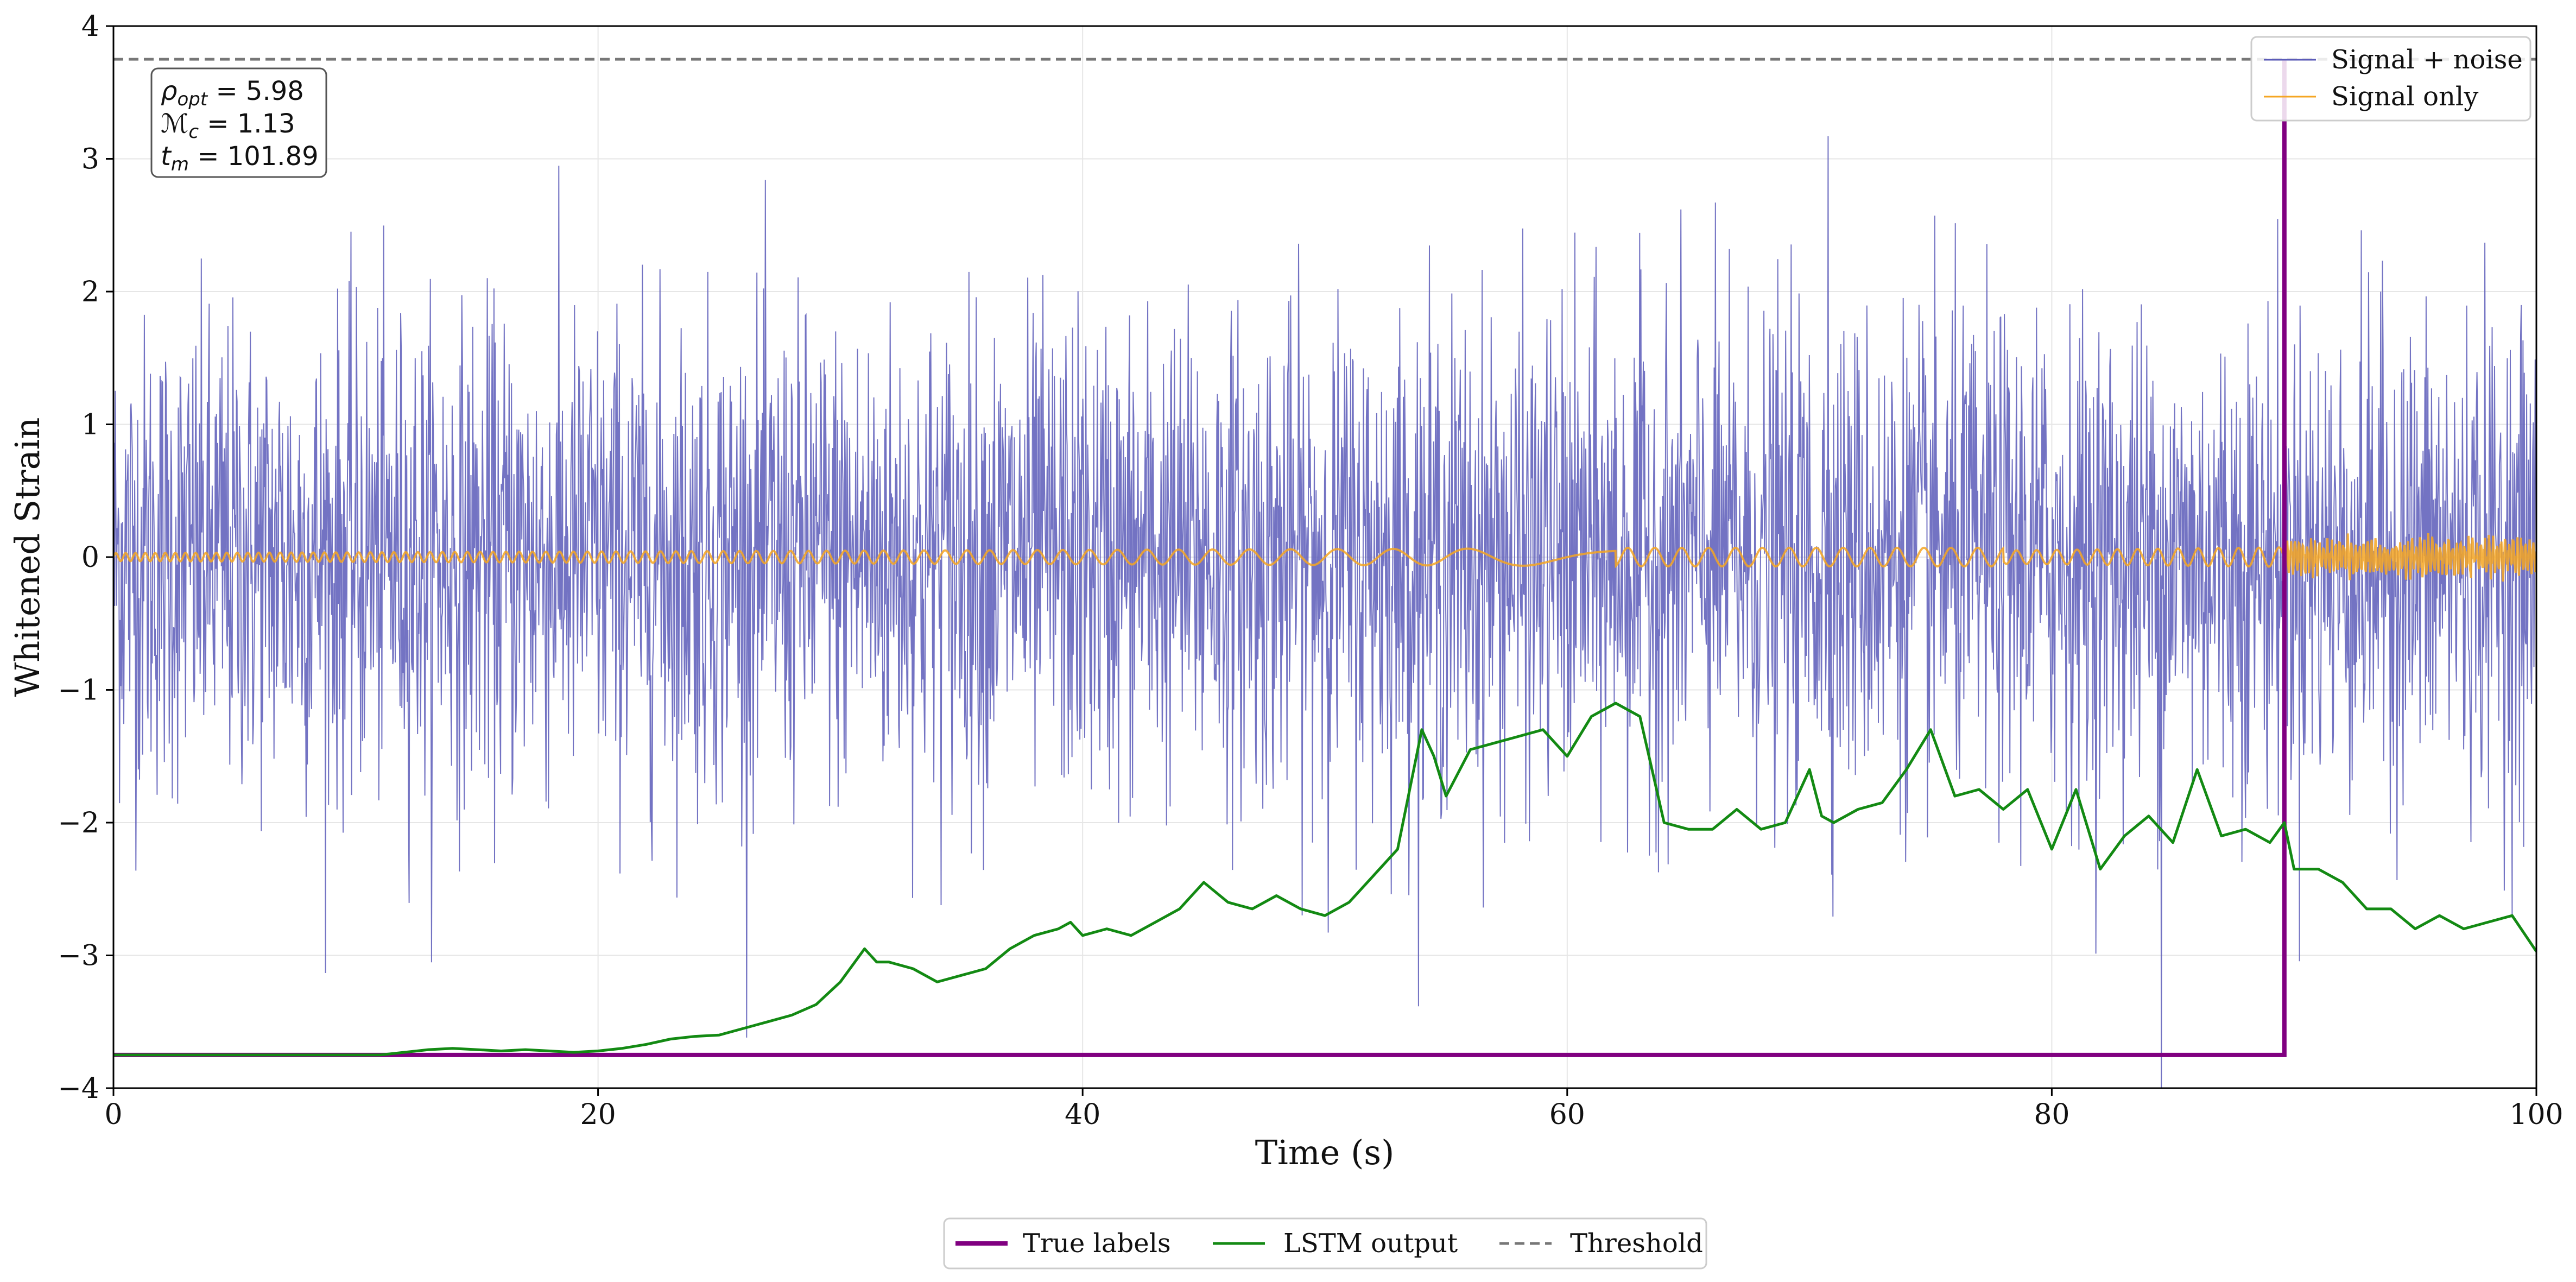 The width and height of the screenshot is (2576, 1282). What do you see at coordinates (2536, 1114) in the screenshot?
I see `x-tick-label: 100` at bounding box center [2536, 1114].